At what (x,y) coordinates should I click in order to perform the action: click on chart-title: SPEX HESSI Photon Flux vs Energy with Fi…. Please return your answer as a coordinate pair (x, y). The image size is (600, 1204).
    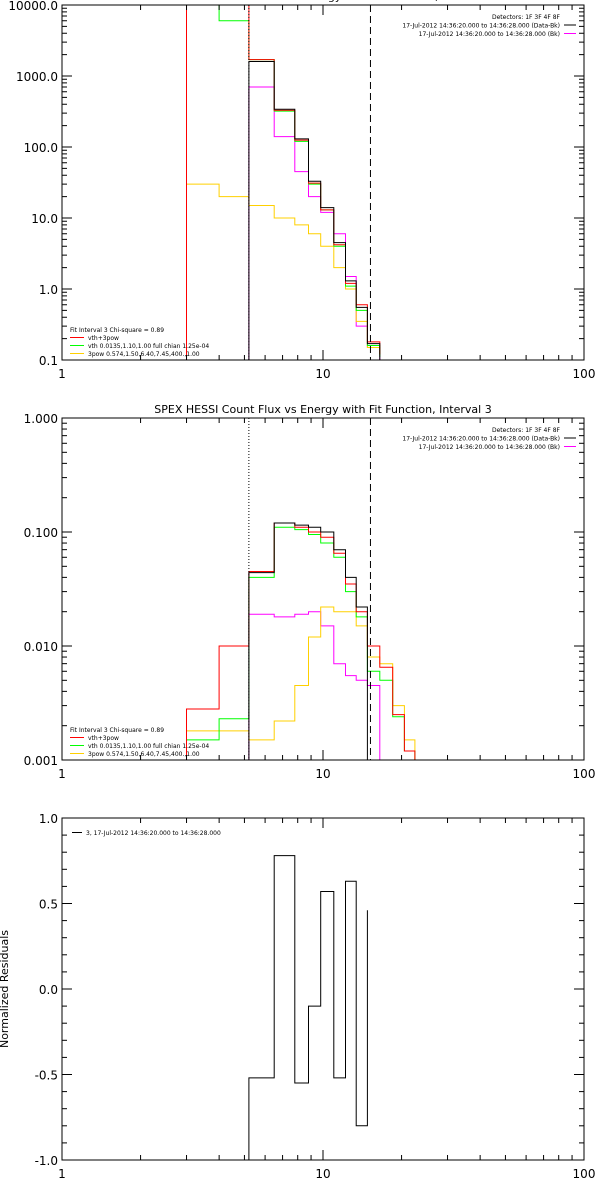
    Looking at the image, I should click on (322, 1).